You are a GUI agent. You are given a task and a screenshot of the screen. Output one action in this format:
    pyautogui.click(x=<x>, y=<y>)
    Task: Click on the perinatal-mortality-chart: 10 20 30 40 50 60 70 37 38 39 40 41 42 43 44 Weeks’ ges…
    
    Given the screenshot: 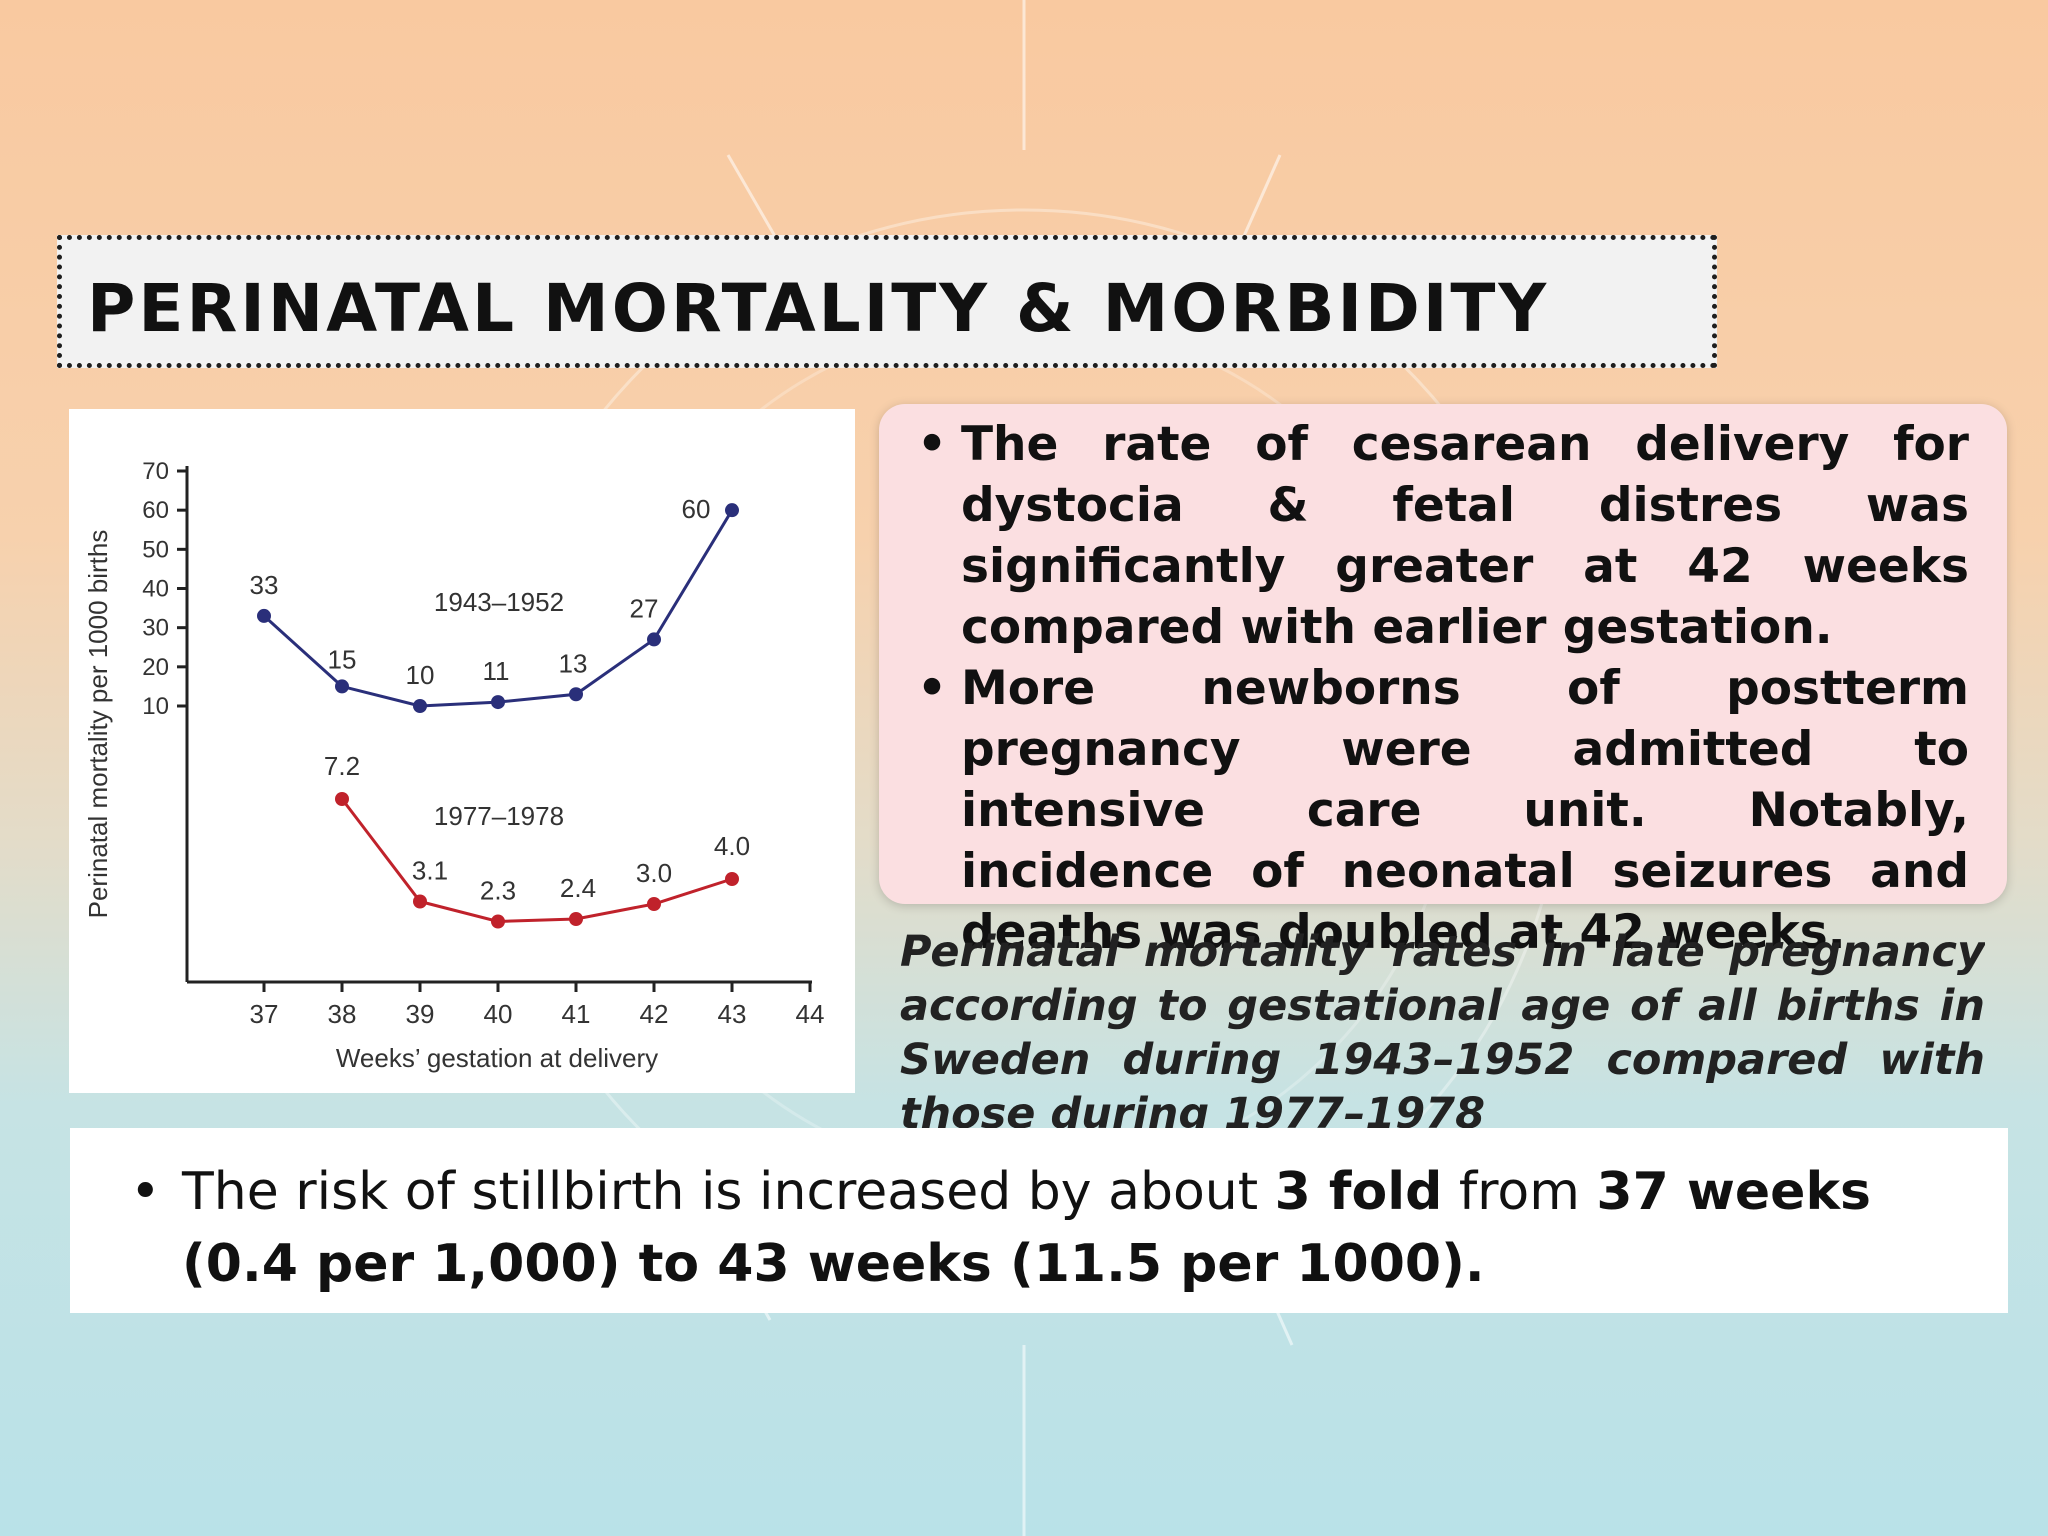 What is the action you would take?
    pyautogui.click(x=454, y=765)
    